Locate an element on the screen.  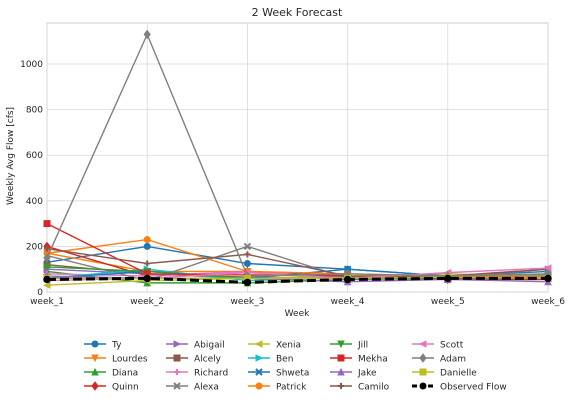
legend-label: Patrick is located at coordinates (291, 388).